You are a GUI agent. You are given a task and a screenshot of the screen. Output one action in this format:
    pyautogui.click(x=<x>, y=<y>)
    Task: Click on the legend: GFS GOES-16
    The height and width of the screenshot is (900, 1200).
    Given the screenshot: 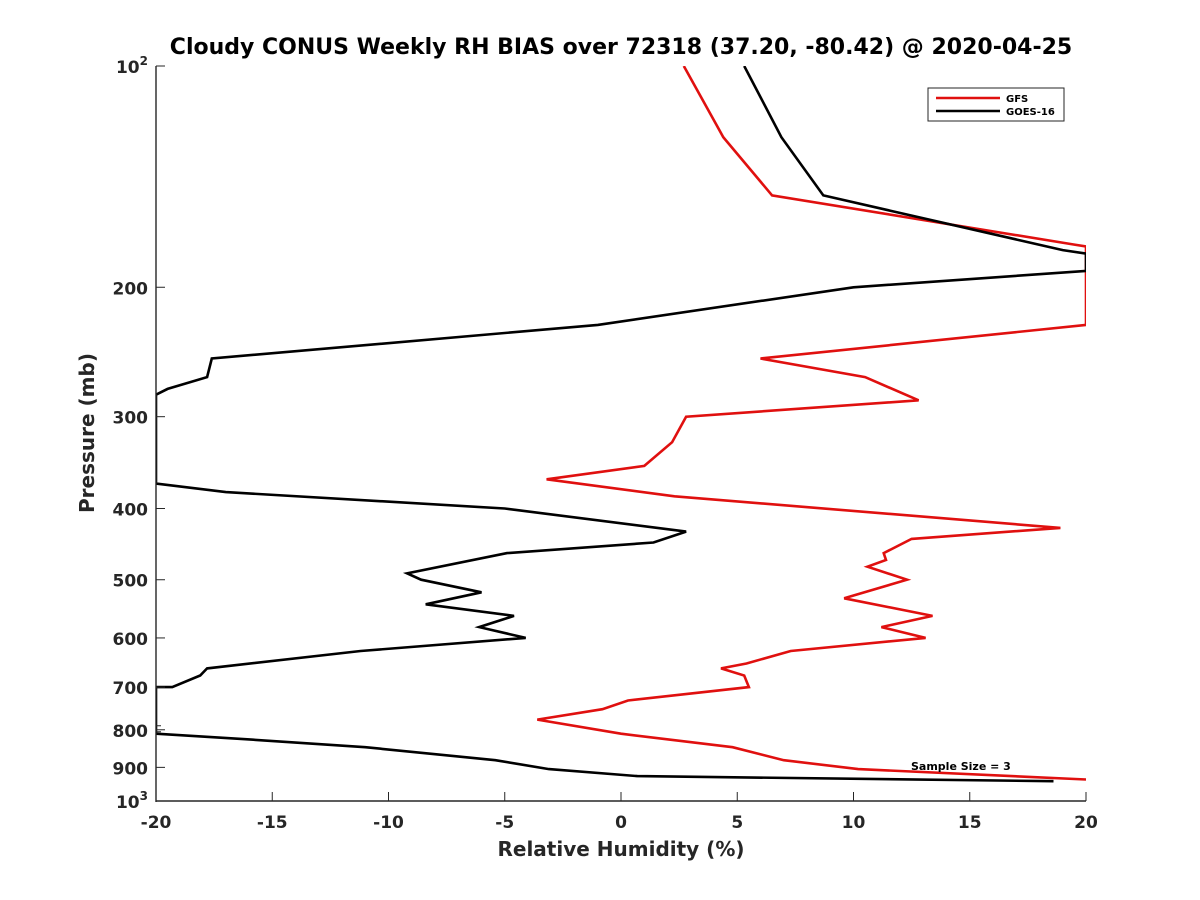 What is the action you would take?
    pyautogui.click(x=996, y=104)
    